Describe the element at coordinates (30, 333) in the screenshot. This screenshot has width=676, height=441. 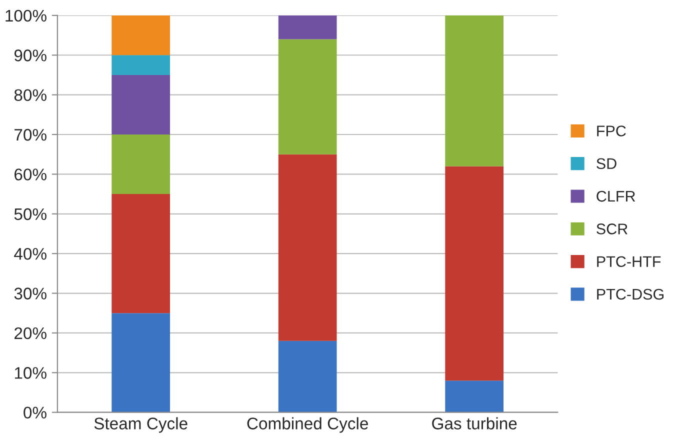
I see `y-tick-label: 20%` at that location.